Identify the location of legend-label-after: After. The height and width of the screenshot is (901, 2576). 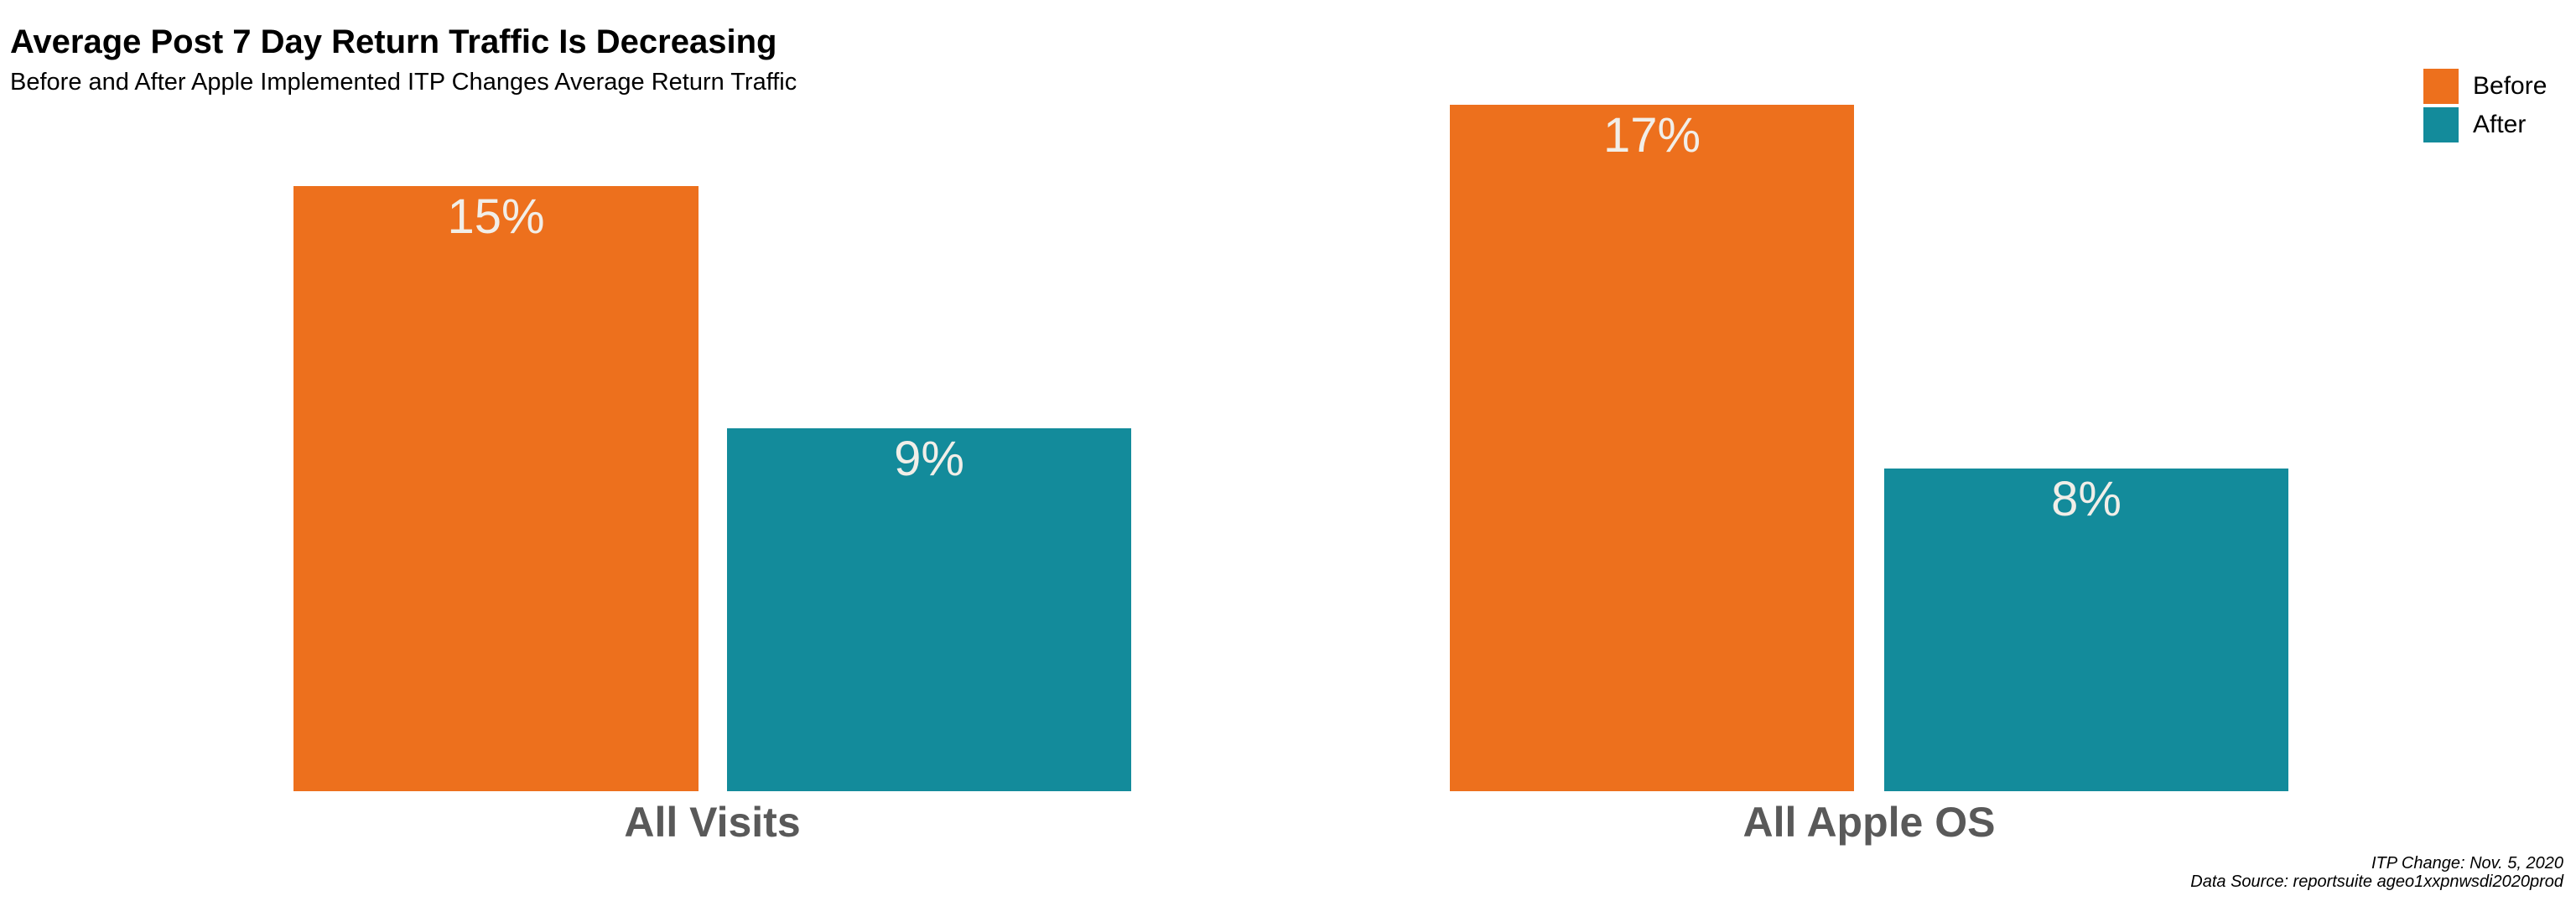
(2500, 124).